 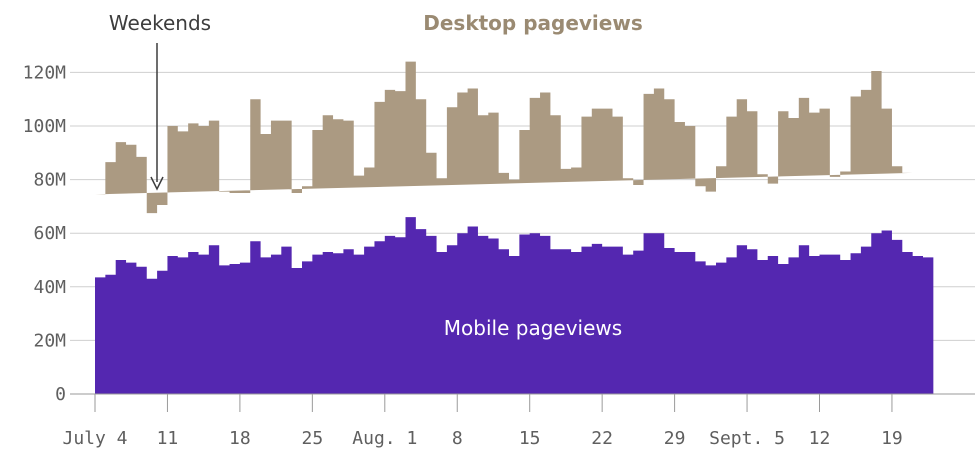 What do you see at coordinates (240, 438) in the screenshot?
I see `x-tick-label: 18` at bounding box center [240, 438].